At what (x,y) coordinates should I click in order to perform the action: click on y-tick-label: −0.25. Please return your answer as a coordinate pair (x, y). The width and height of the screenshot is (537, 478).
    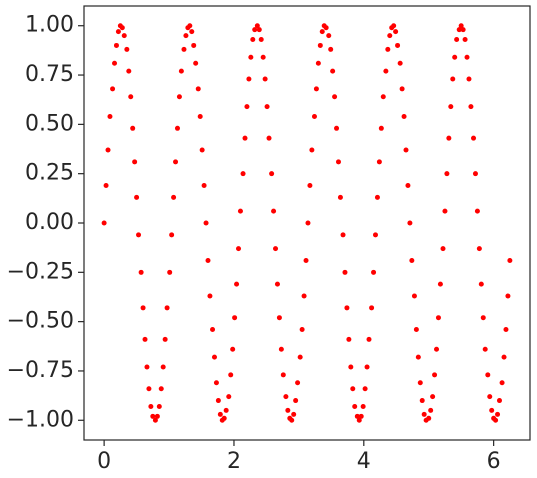
    Looking at the image, I should click on (40, 271).